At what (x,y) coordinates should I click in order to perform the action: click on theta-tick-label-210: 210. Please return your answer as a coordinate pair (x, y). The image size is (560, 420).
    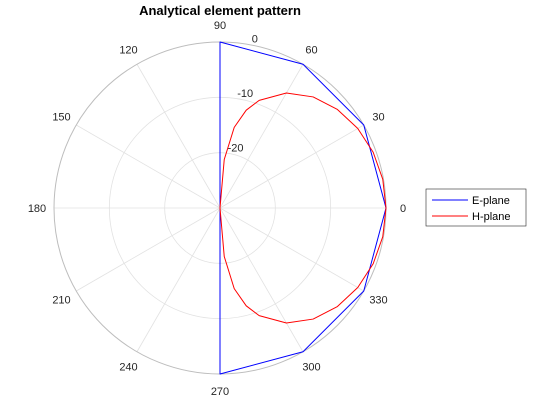
    Looking at the image, I should click on (61, 301).